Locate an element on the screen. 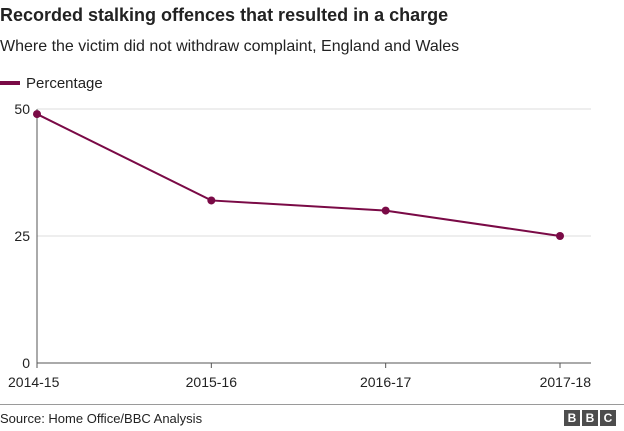 This screenshot has height=431, width=624. x-tick-label: 2015-16 is located at coordinates (212, 382).